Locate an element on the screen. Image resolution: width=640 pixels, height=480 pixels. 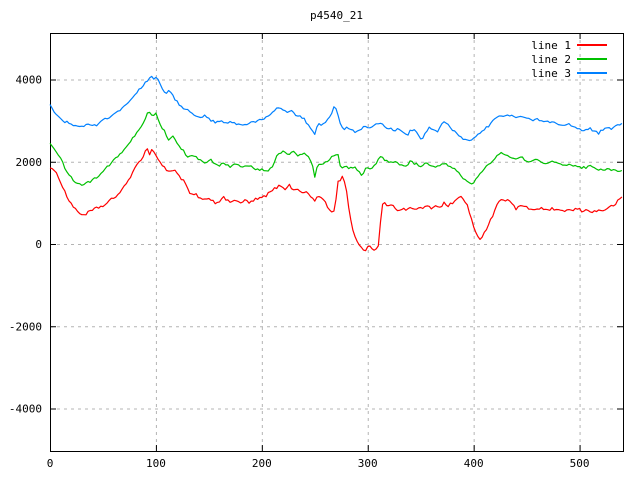
legend-item: line 1 is located at coordinates (569, 45).